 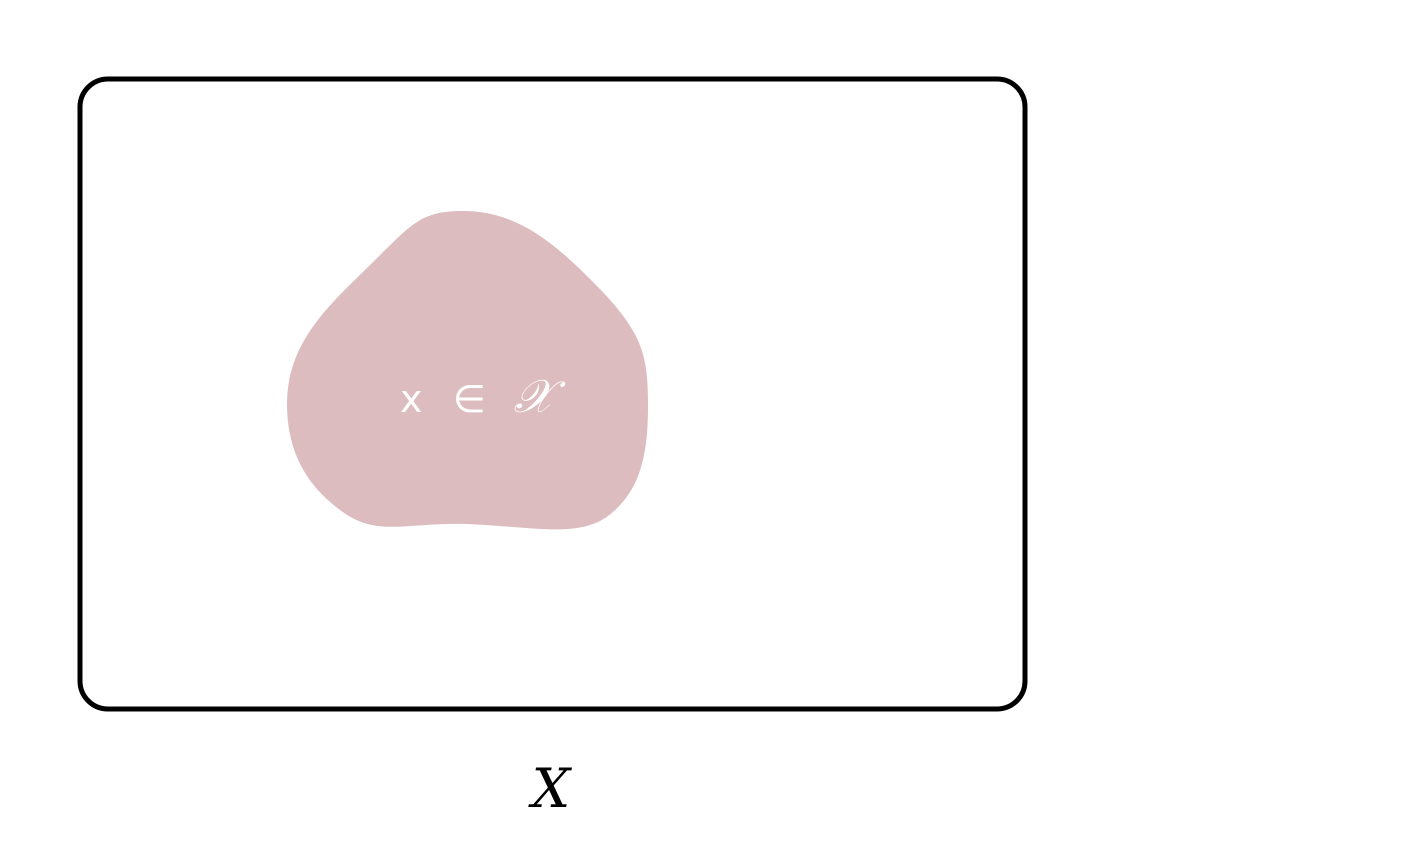 I want to click on space-label: X, so click(x=550, y=788).